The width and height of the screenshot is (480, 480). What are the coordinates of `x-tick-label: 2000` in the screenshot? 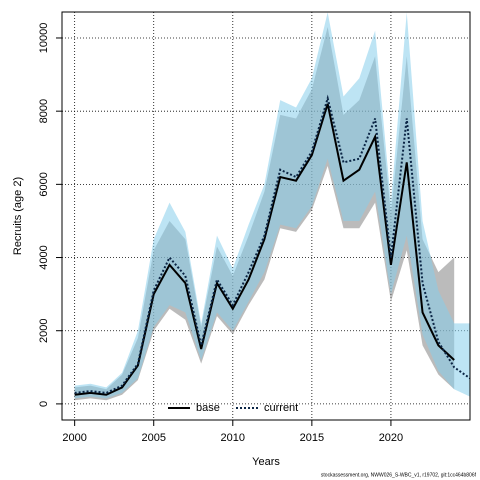 It's located at (74, 438).